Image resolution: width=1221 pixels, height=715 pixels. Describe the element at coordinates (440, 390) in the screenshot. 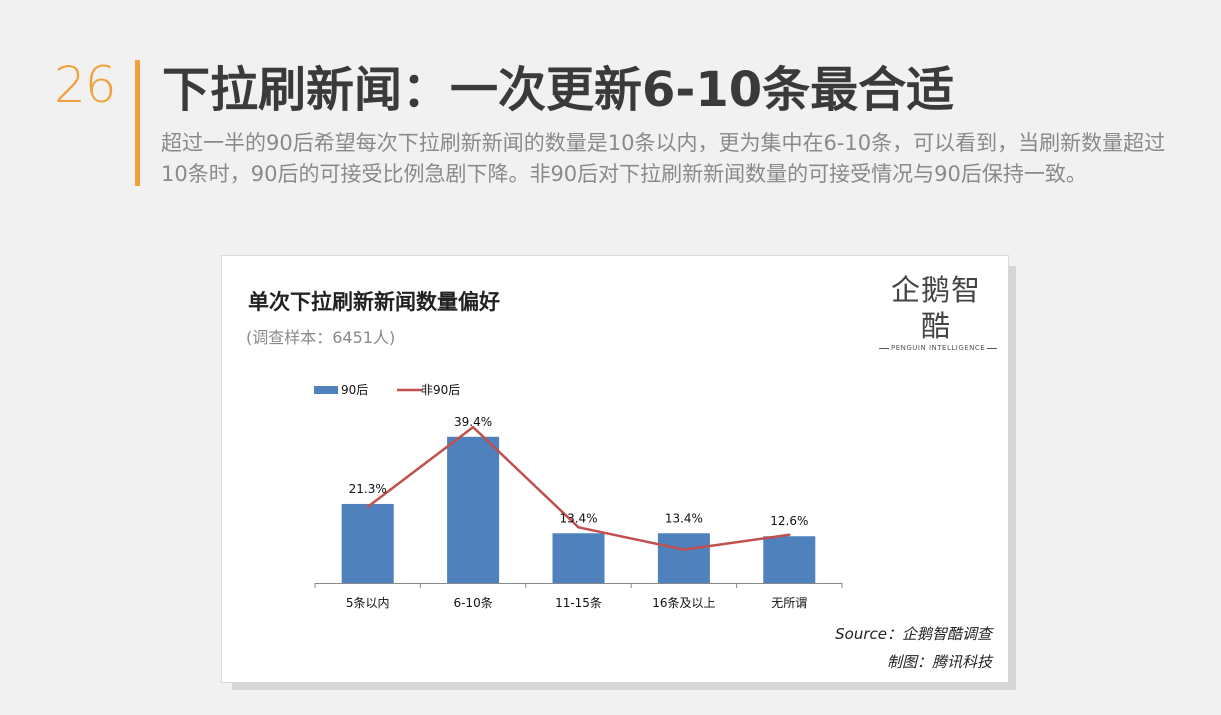

I see `legend-label-non90s: 非90后` at that location.